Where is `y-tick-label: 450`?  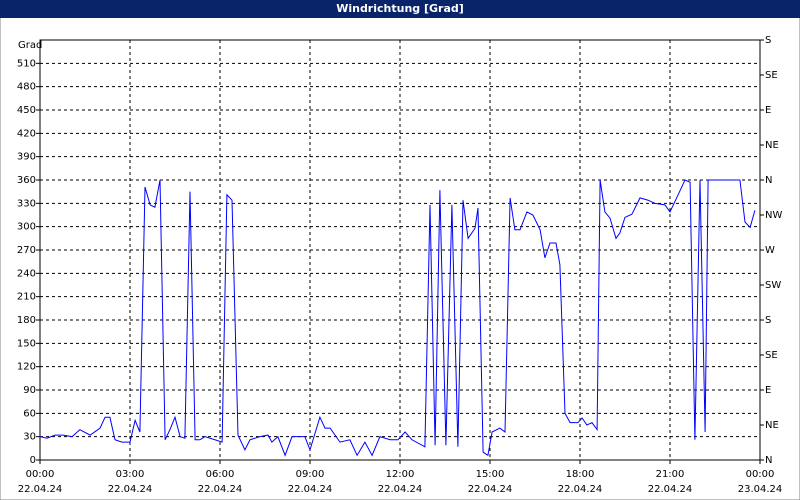
y-tick-label: 450 is located at coordinates (26, 110).